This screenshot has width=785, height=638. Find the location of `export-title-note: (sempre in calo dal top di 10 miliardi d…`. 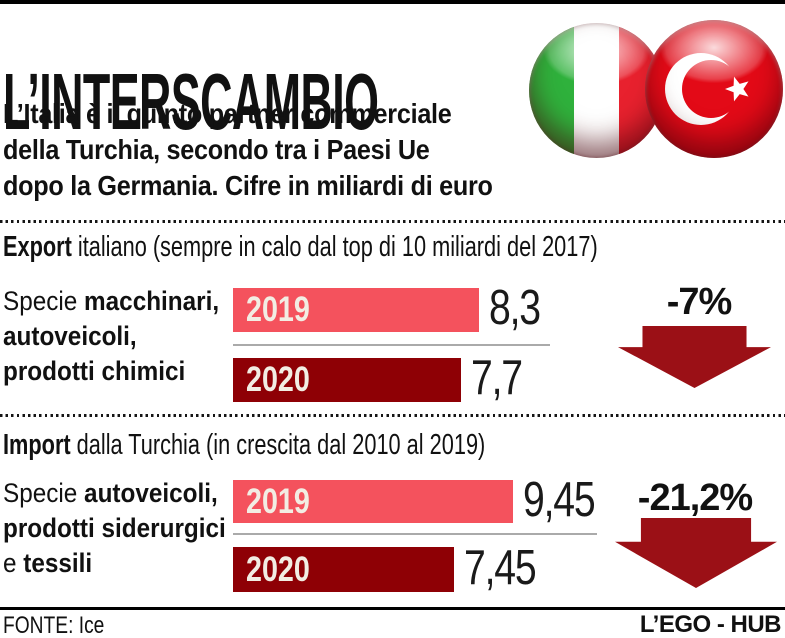

export-title-note: (sempre in calo dal top di 10 miliardi d… is located at coordinates (375, 247).